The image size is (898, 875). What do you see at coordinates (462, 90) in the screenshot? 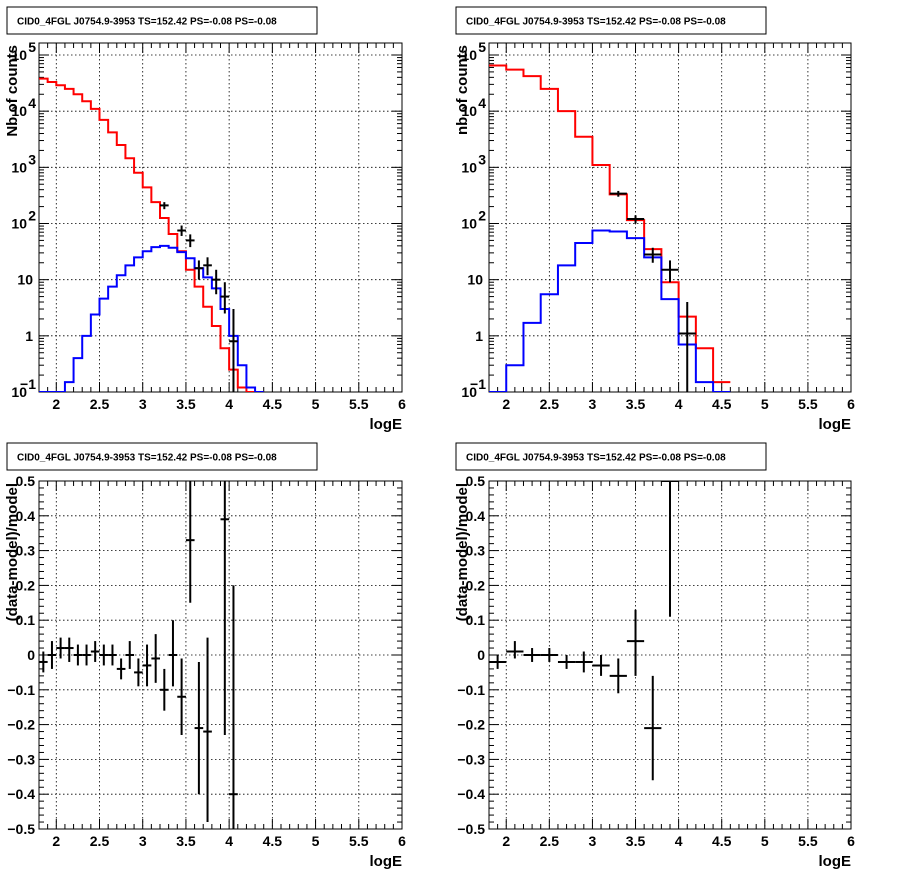
I see `y-axis-label: nb of counts` at bounding box center [462, 90].